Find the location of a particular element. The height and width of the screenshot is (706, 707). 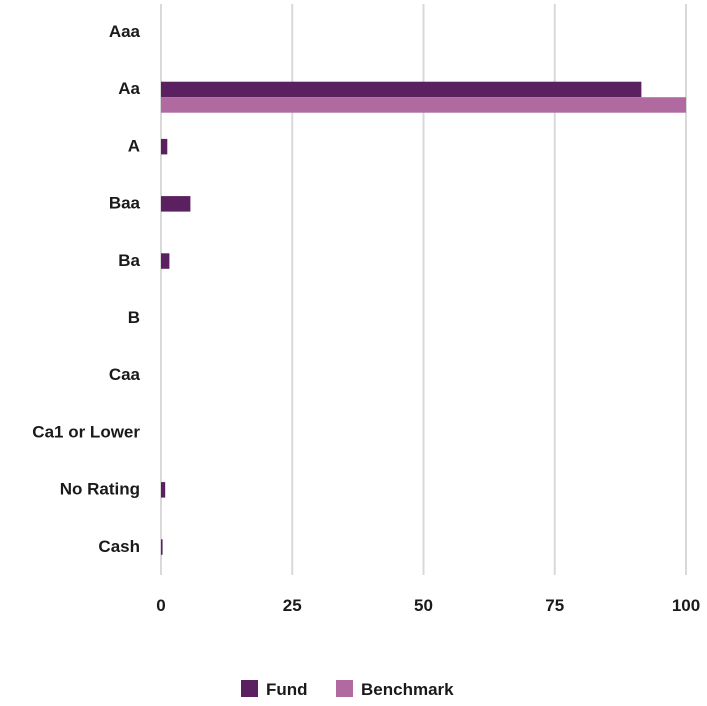

legend-benchmark-swatch is located at coordinates (344, 688).